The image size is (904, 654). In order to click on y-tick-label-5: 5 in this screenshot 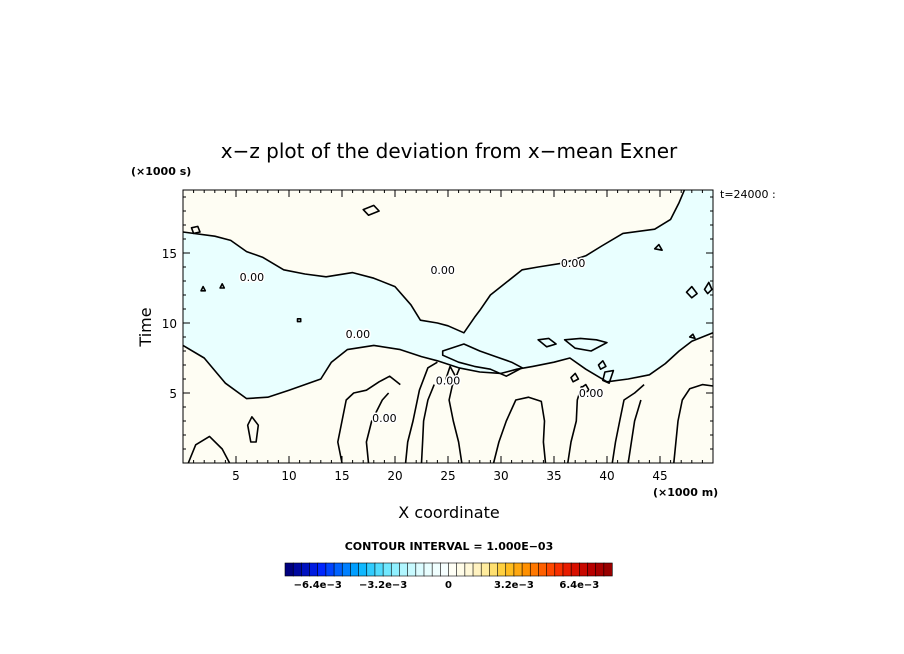, I will do `click(173, 394)`.